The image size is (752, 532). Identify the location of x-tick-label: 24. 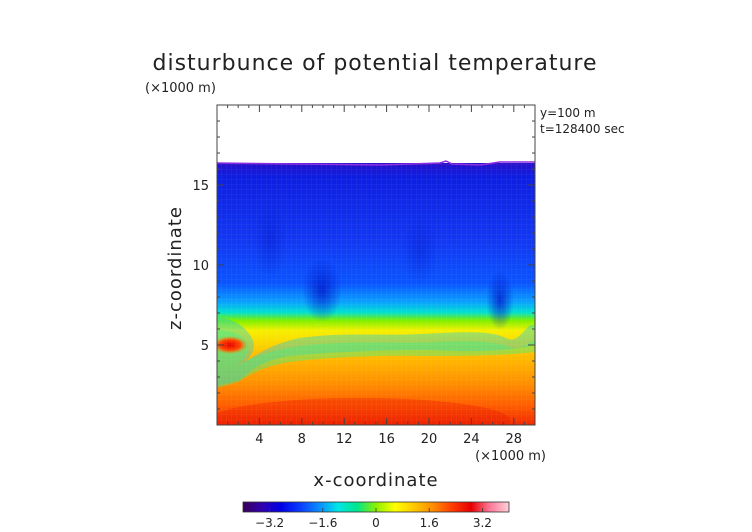
(471, 439).